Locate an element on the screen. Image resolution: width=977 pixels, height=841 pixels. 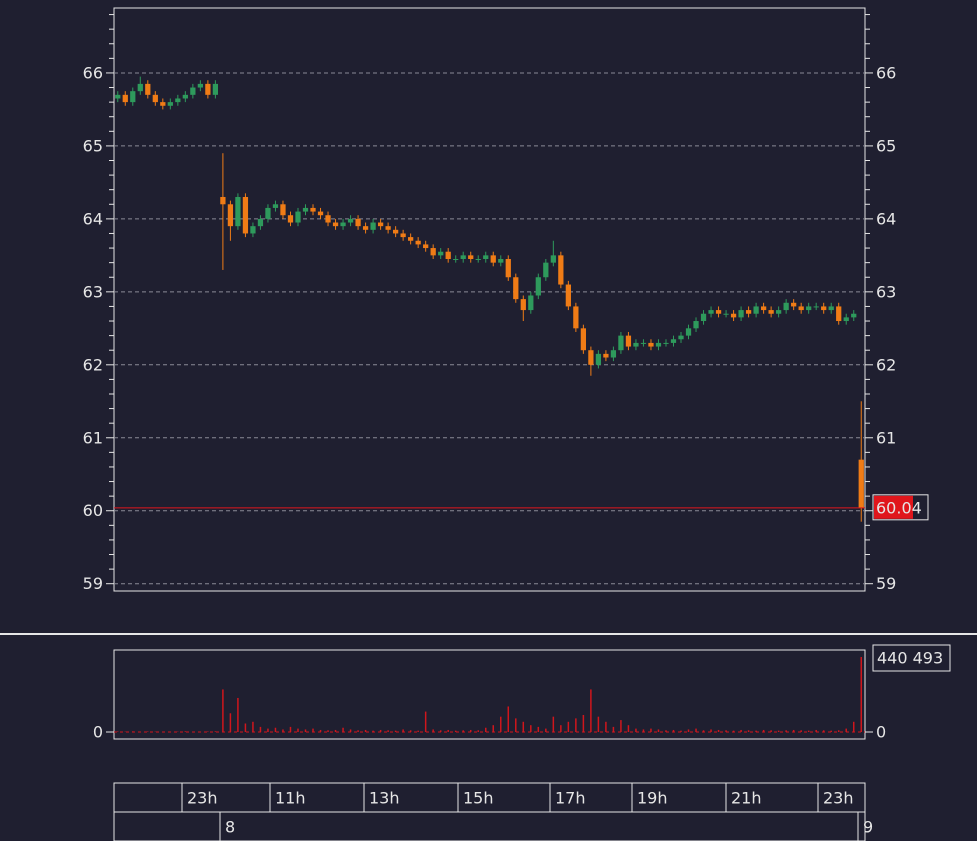
y-tick-label: 61 is located at coordinates (886, 437).